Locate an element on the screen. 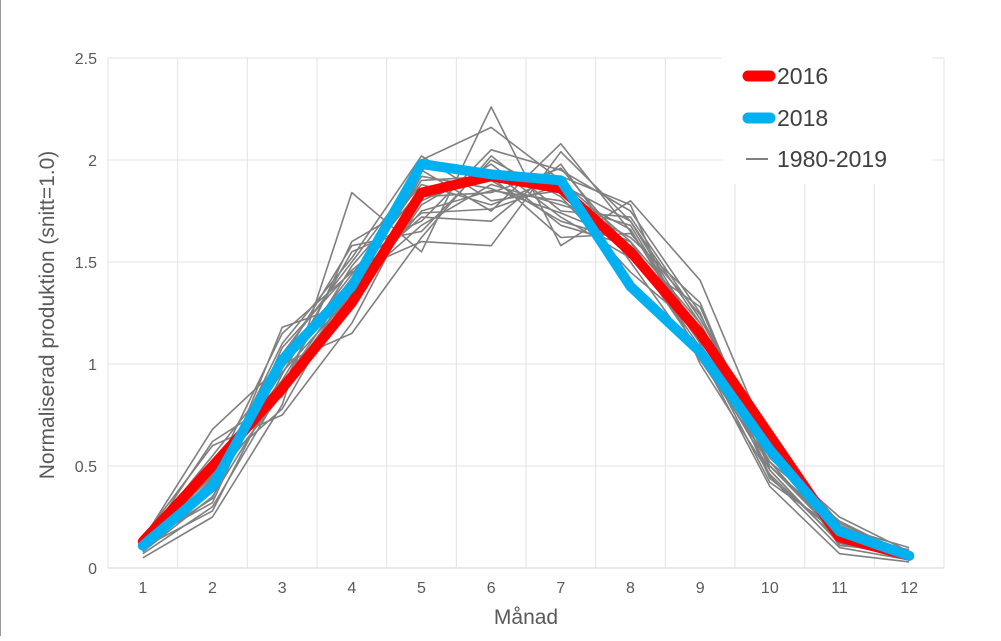  legend-label-2018: 2018 is located at coordinates (802, 118).